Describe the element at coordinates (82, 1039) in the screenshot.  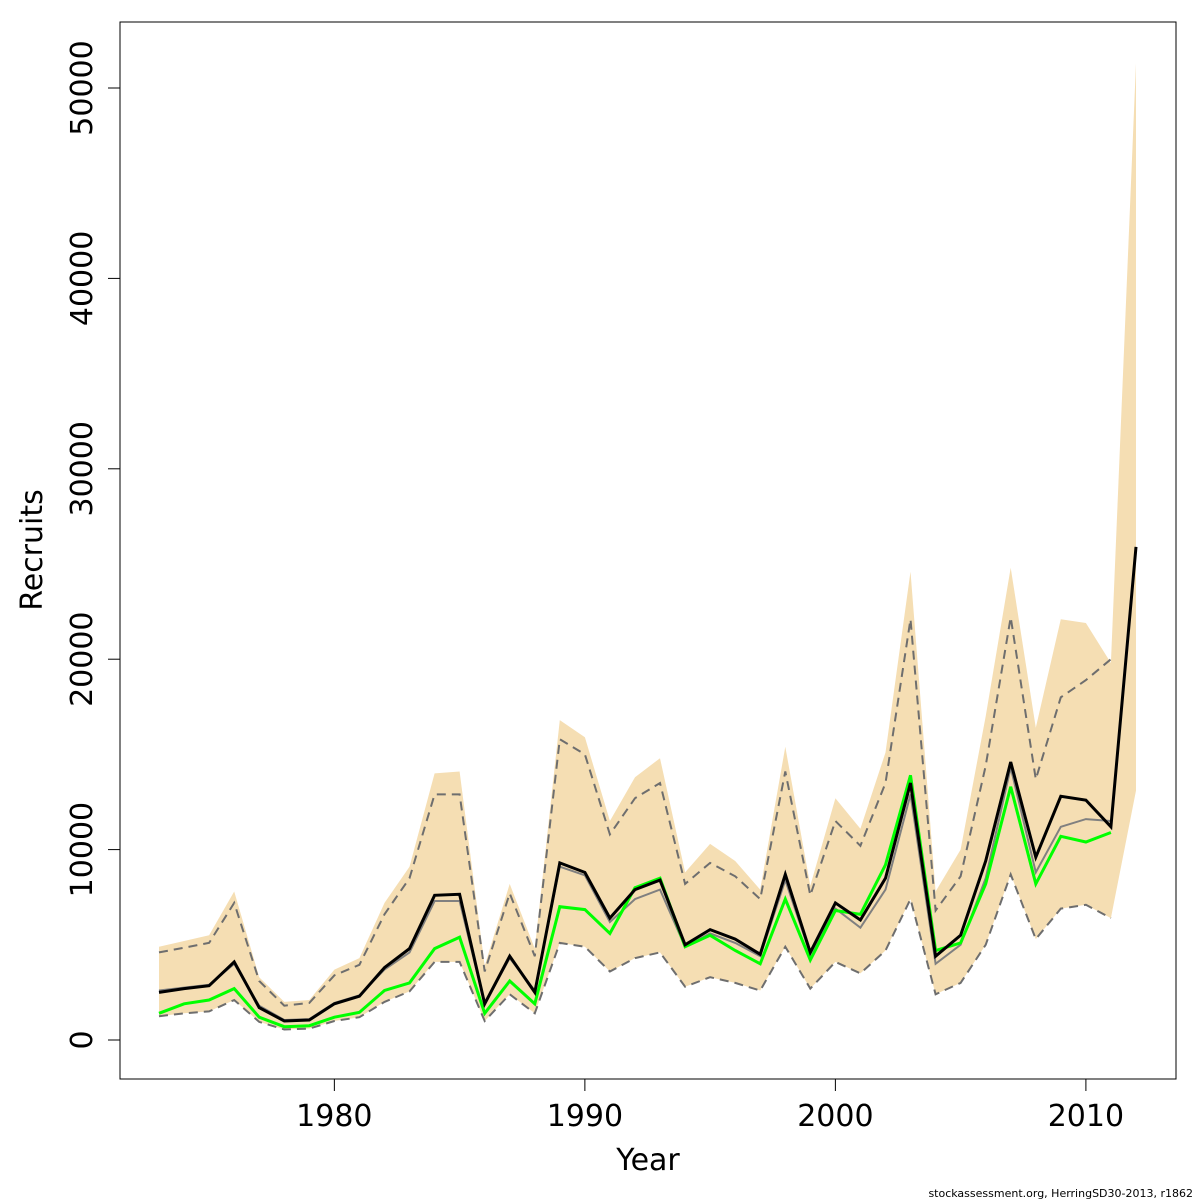
I see `y-tick-label: 0` at that location.